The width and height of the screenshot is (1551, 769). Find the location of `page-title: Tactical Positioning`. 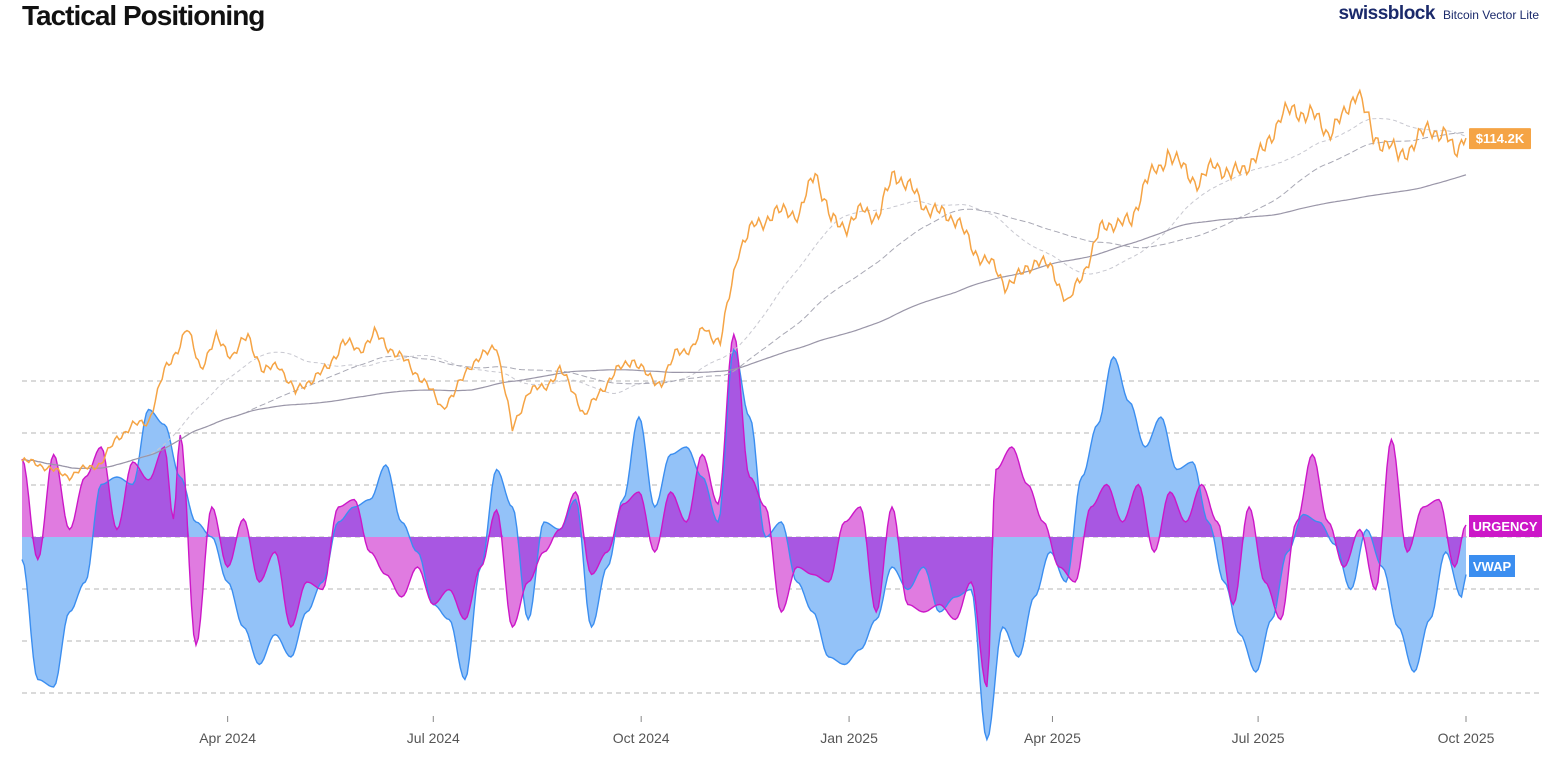

page-title: Tactical Positioning is located at coordinates (143, 15).